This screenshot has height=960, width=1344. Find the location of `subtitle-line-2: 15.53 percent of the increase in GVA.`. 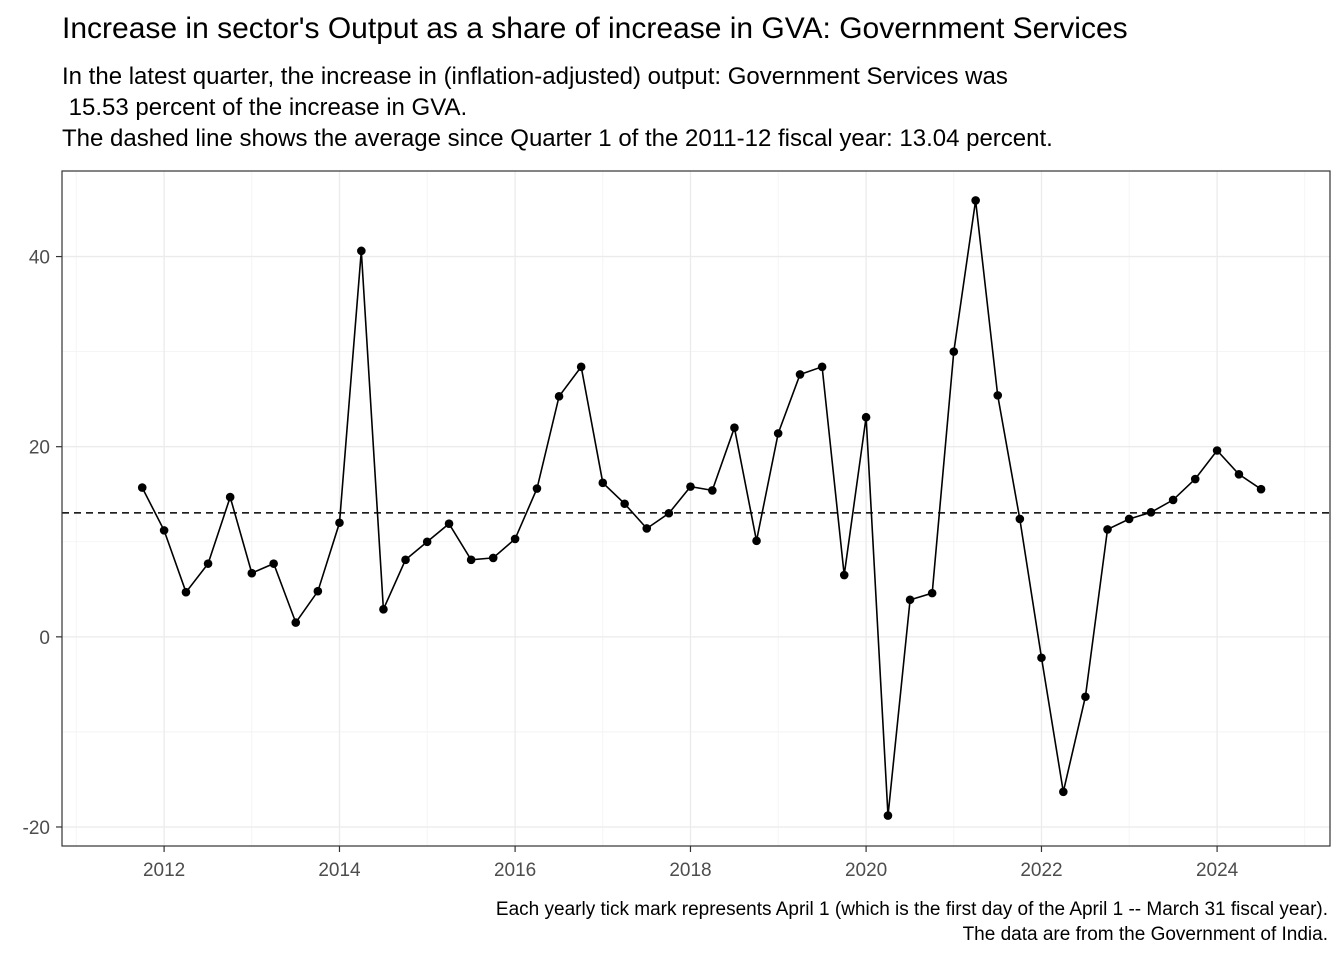

subtitle-line-2: 15.53 percent of the increase in GVA. is located at coordinates (265, 107).